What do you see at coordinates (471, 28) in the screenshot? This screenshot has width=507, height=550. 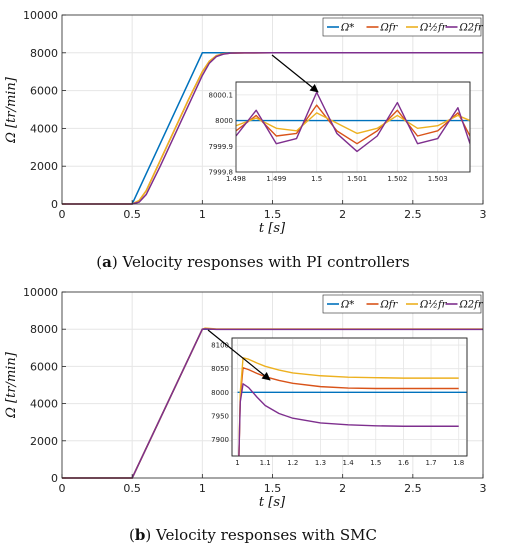 I see `panel-a-legend-label-3: Ω2fr` at bounding box center [471, 28].